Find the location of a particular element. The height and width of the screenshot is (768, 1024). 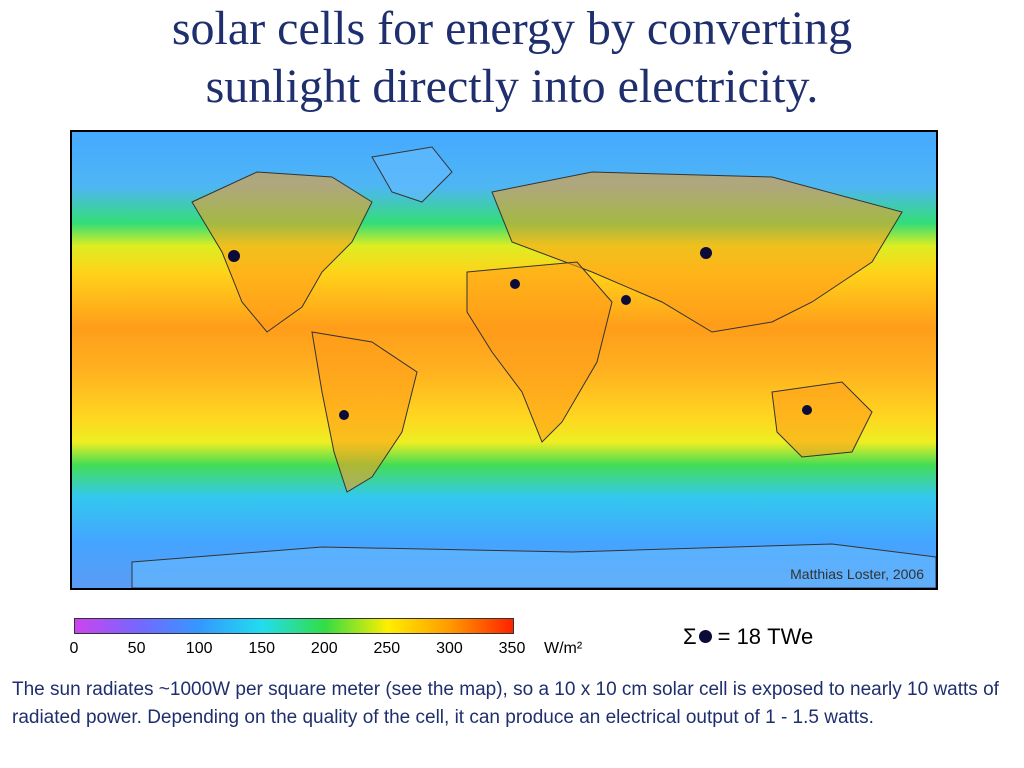

color-scale-tick-label: 350 is located at coordinates (512, 648).